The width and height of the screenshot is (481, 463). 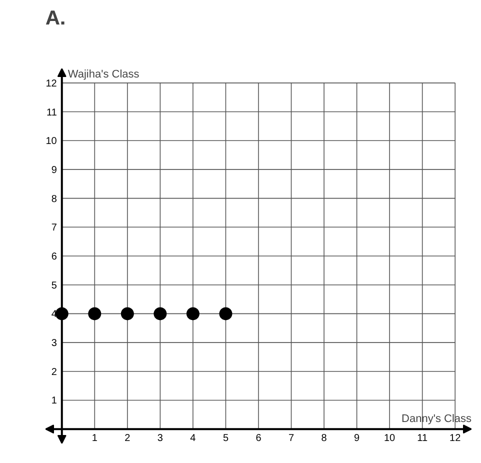 What do you see at coordinates (456, 438) in the screenshot?
I see `x-tick-label: 12` at bounding box center [456, 438].